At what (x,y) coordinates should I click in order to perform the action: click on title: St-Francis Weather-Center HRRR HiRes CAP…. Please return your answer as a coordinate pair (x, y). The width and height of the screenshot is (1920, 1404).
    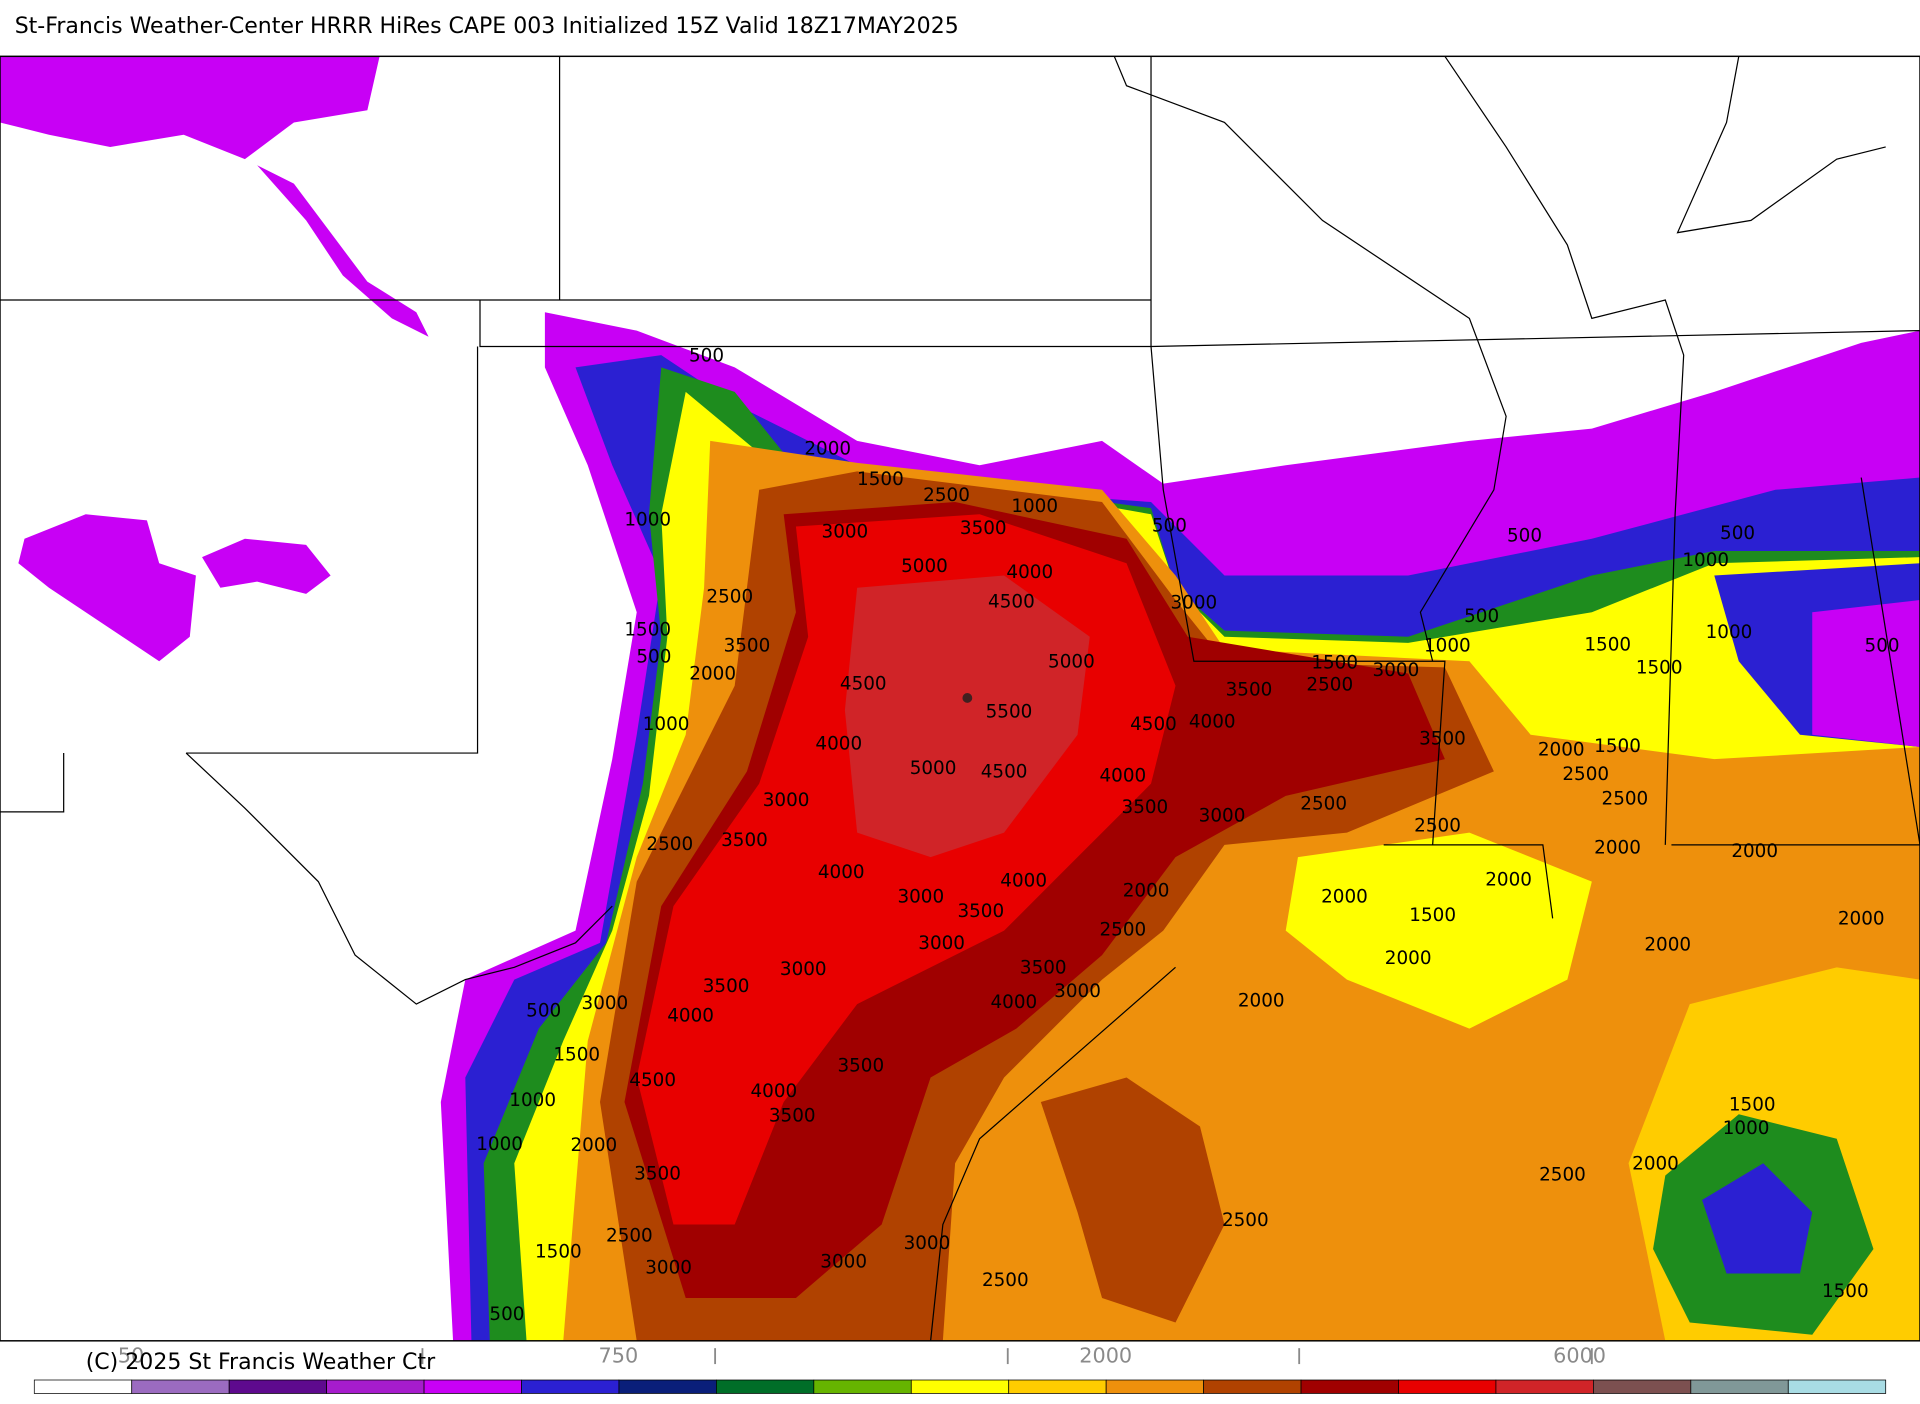
    Looking at the image, I should click on (487, 26).